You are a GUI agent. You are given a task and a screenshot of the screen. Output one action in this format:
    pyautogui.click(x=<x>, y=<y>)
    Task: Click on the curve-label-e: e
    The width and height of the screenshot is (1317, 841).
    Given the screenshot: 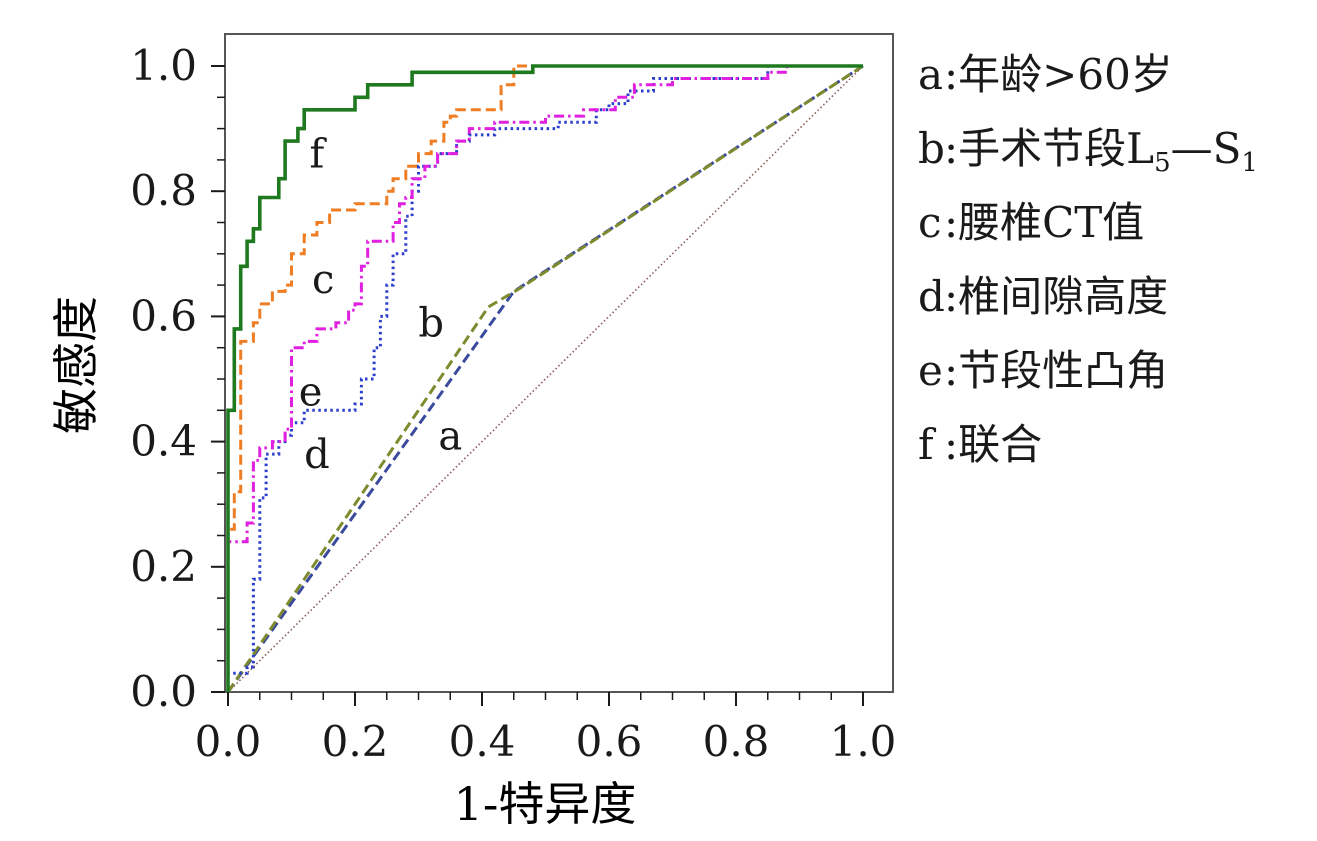 What is the action you would take?
    pyautogui.click(x=311, y=393)
    